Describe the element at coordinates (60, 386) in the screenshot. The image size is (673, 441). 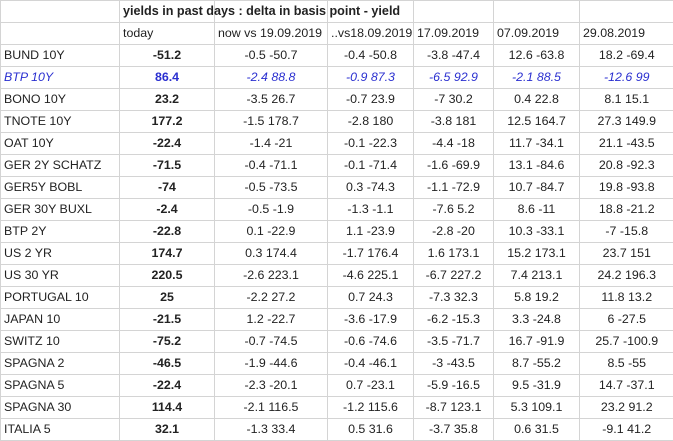
I see `bond-name-cell: SPAGNA 5` at that location.